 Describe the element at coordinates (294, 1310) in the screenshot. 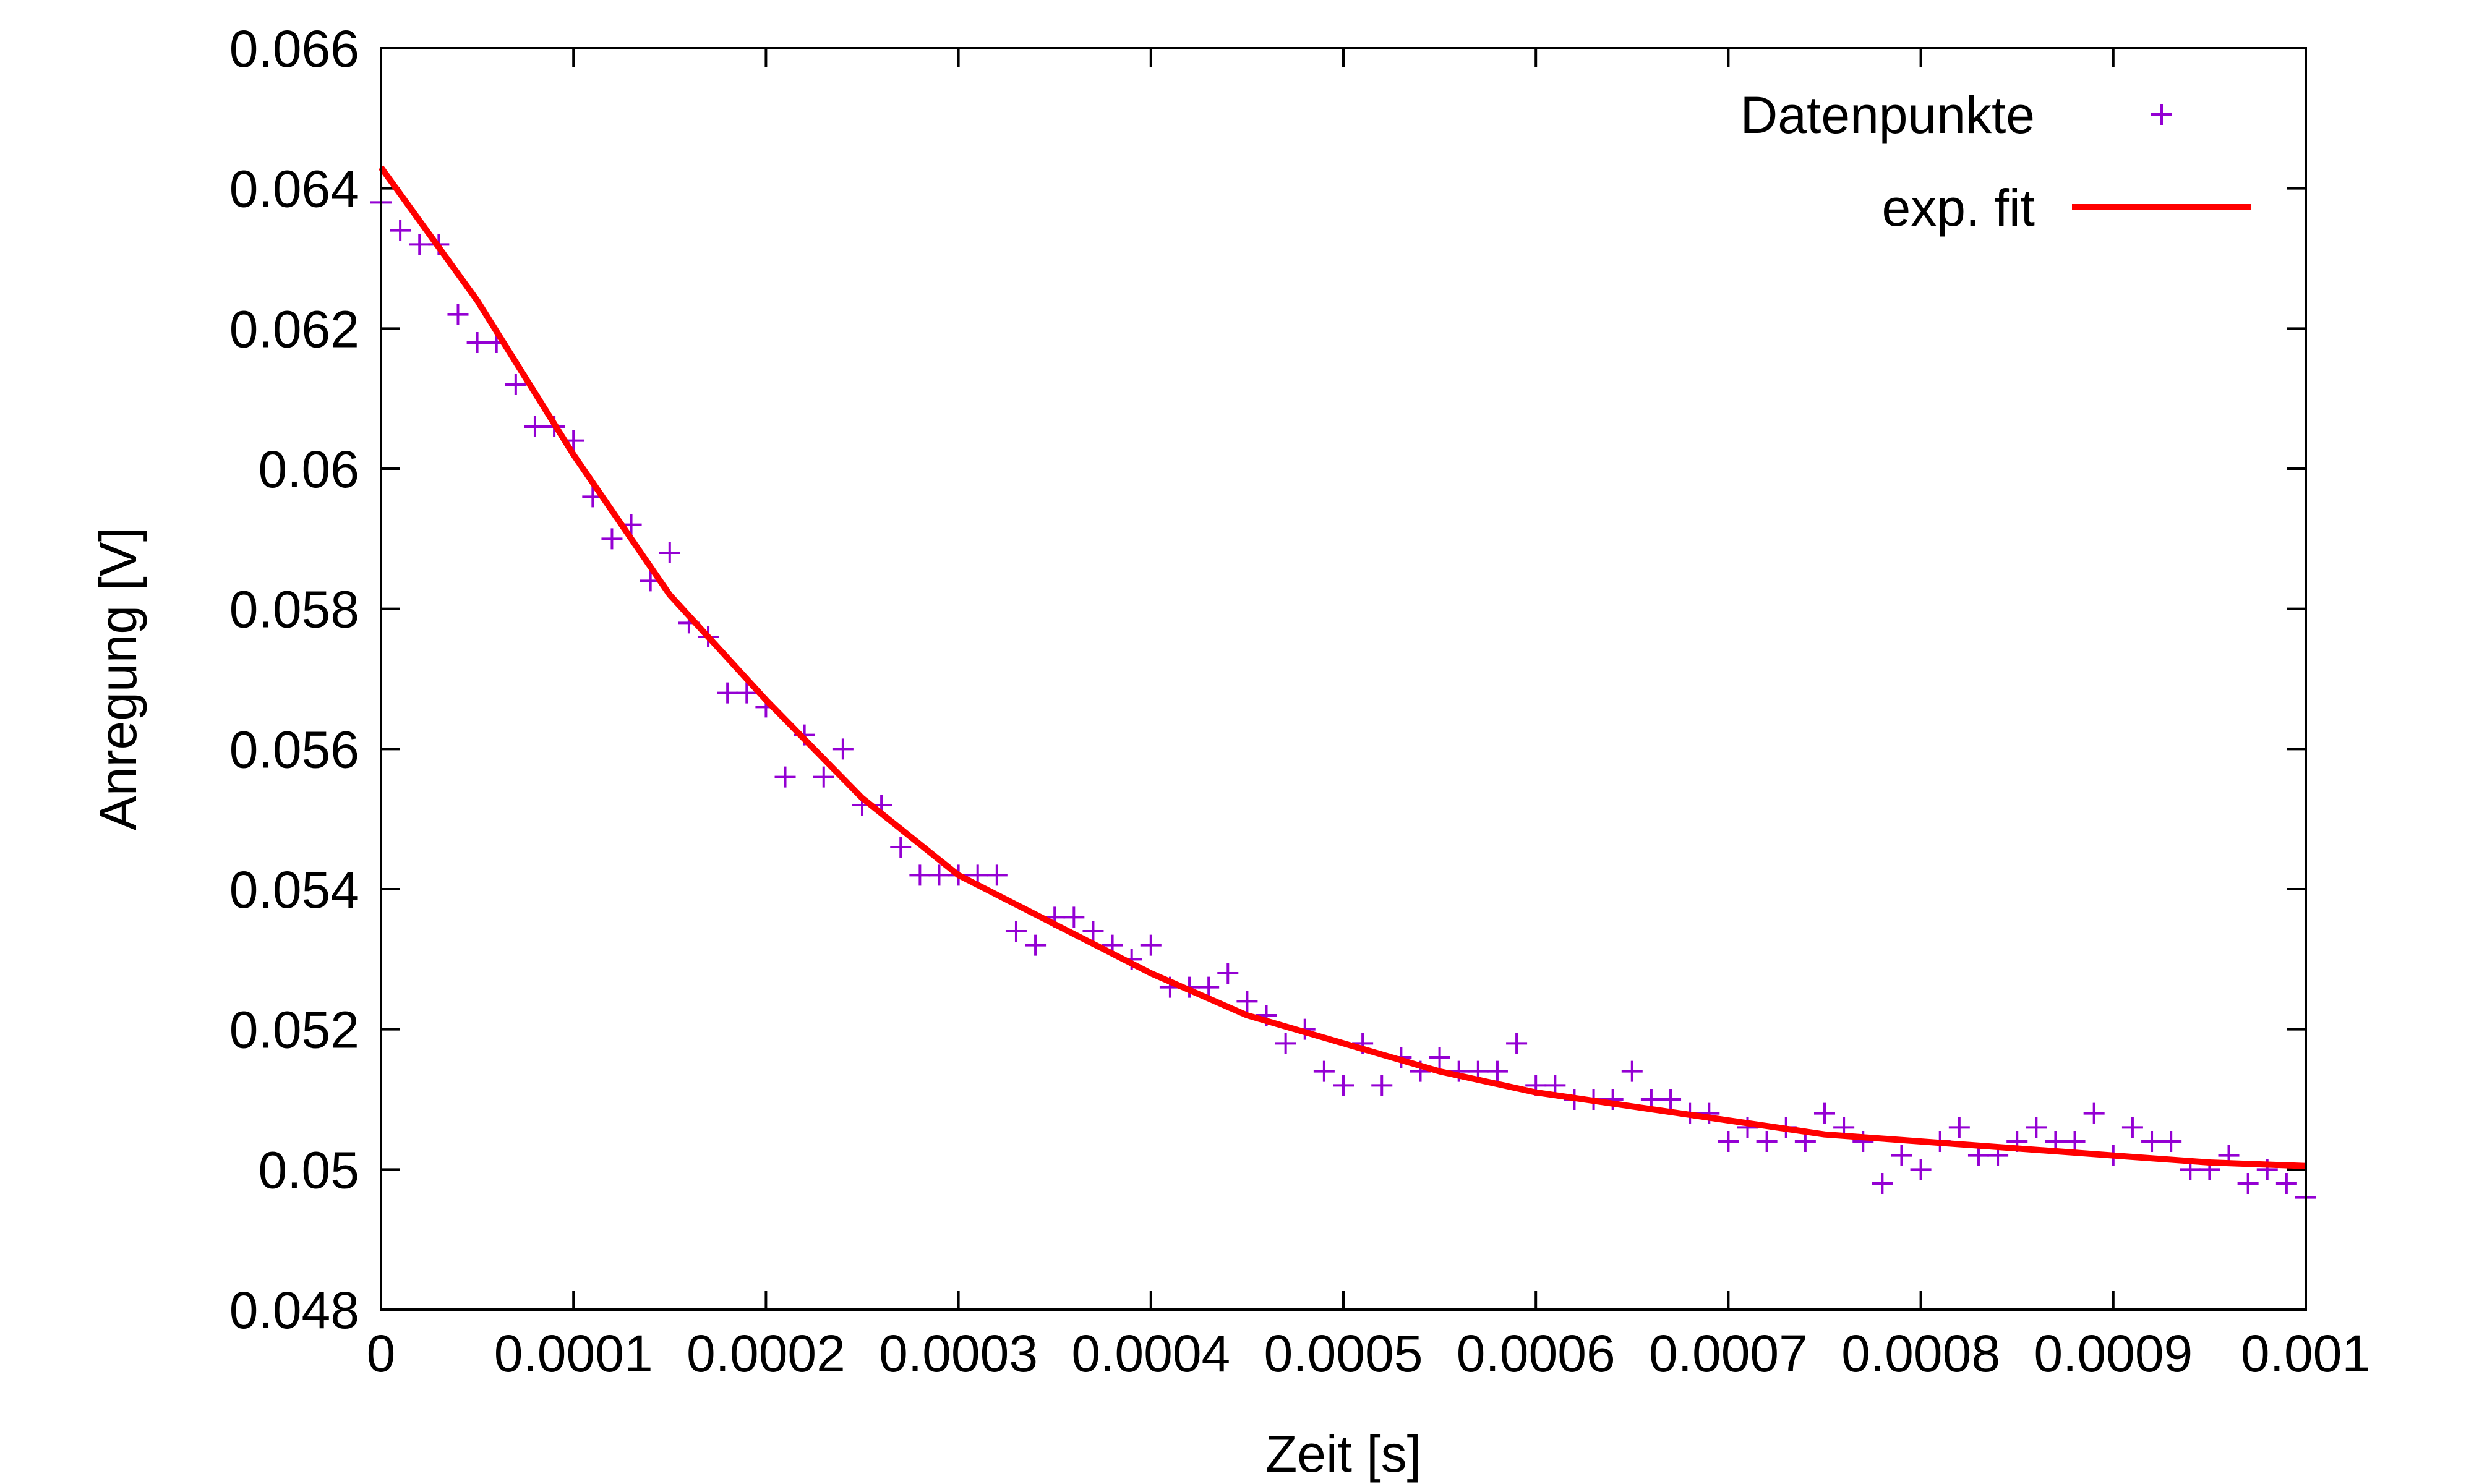

I see `y-tick-label: 0.048` at that location.